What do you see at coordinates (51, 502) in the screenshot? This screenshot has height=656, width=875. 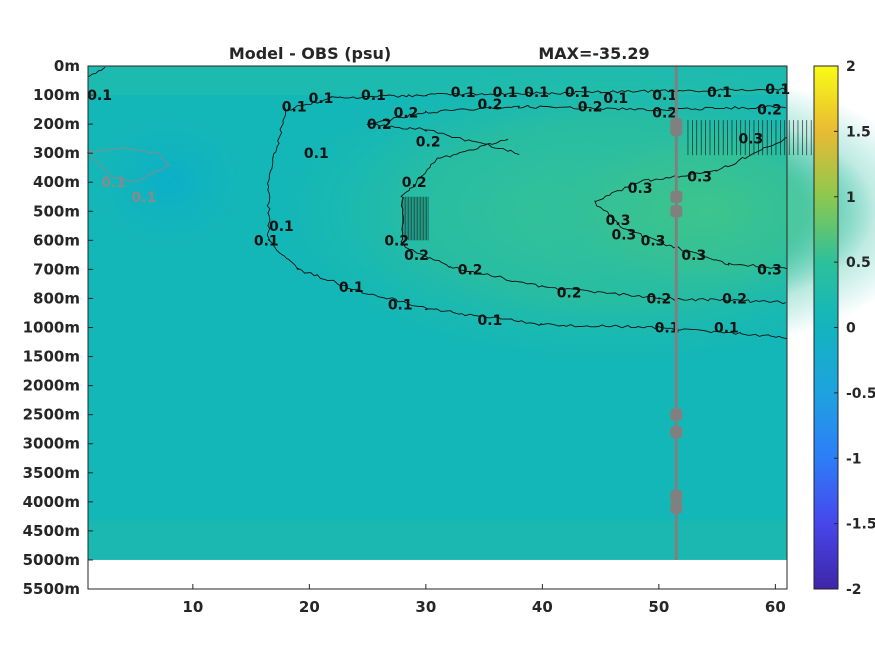 I see `y-tick-label: 4000m` at bounding box center [51, 502].